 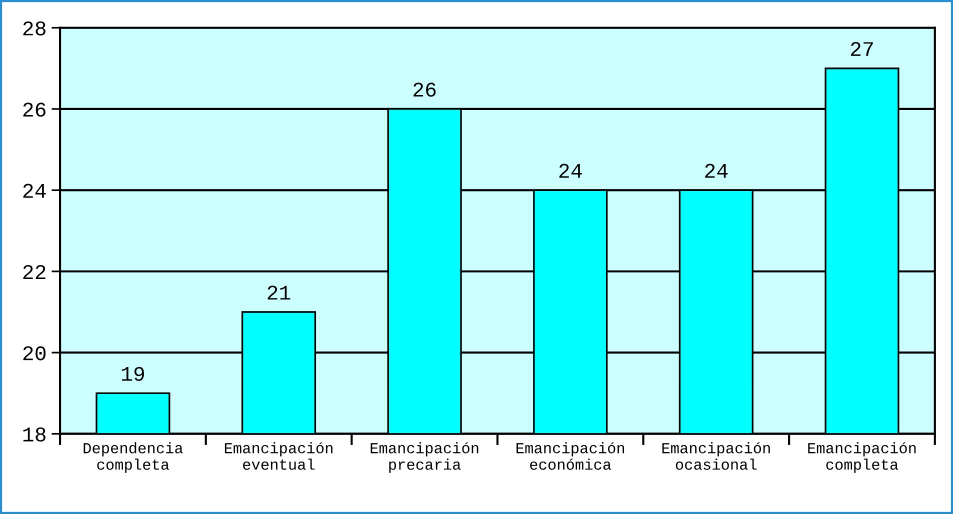 What do you see at coordinates (425, 89) in the screenshot?
I see `data-label: 26` at bounding box center [425, 89].